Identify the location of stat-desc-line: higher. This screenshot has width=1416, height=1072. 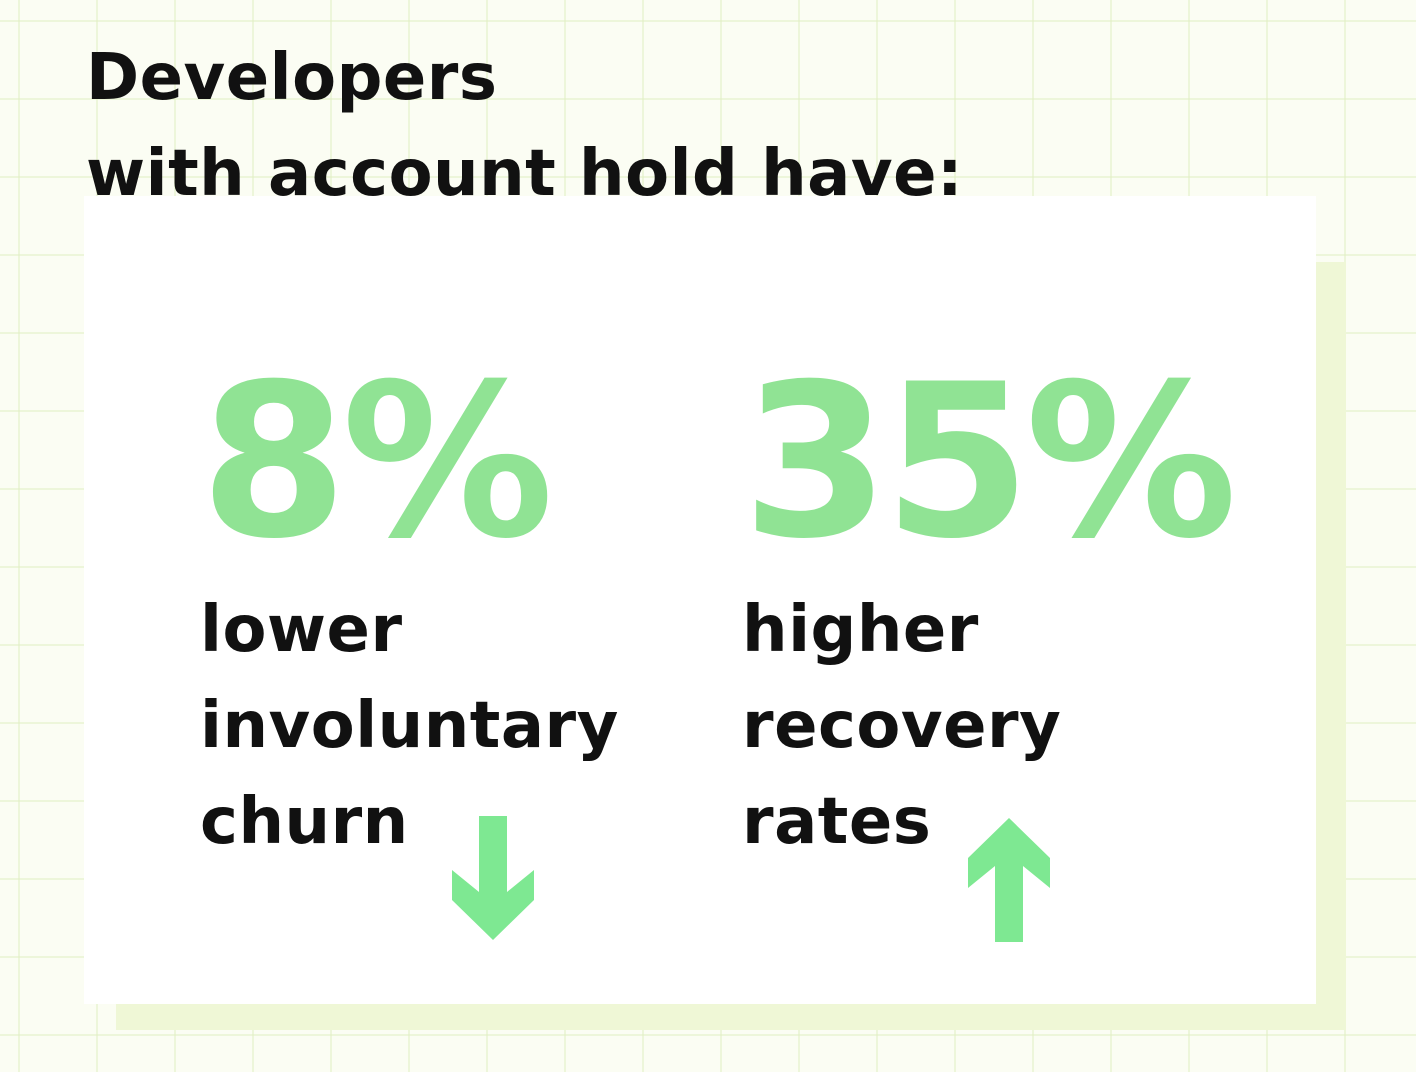
(860, 630).